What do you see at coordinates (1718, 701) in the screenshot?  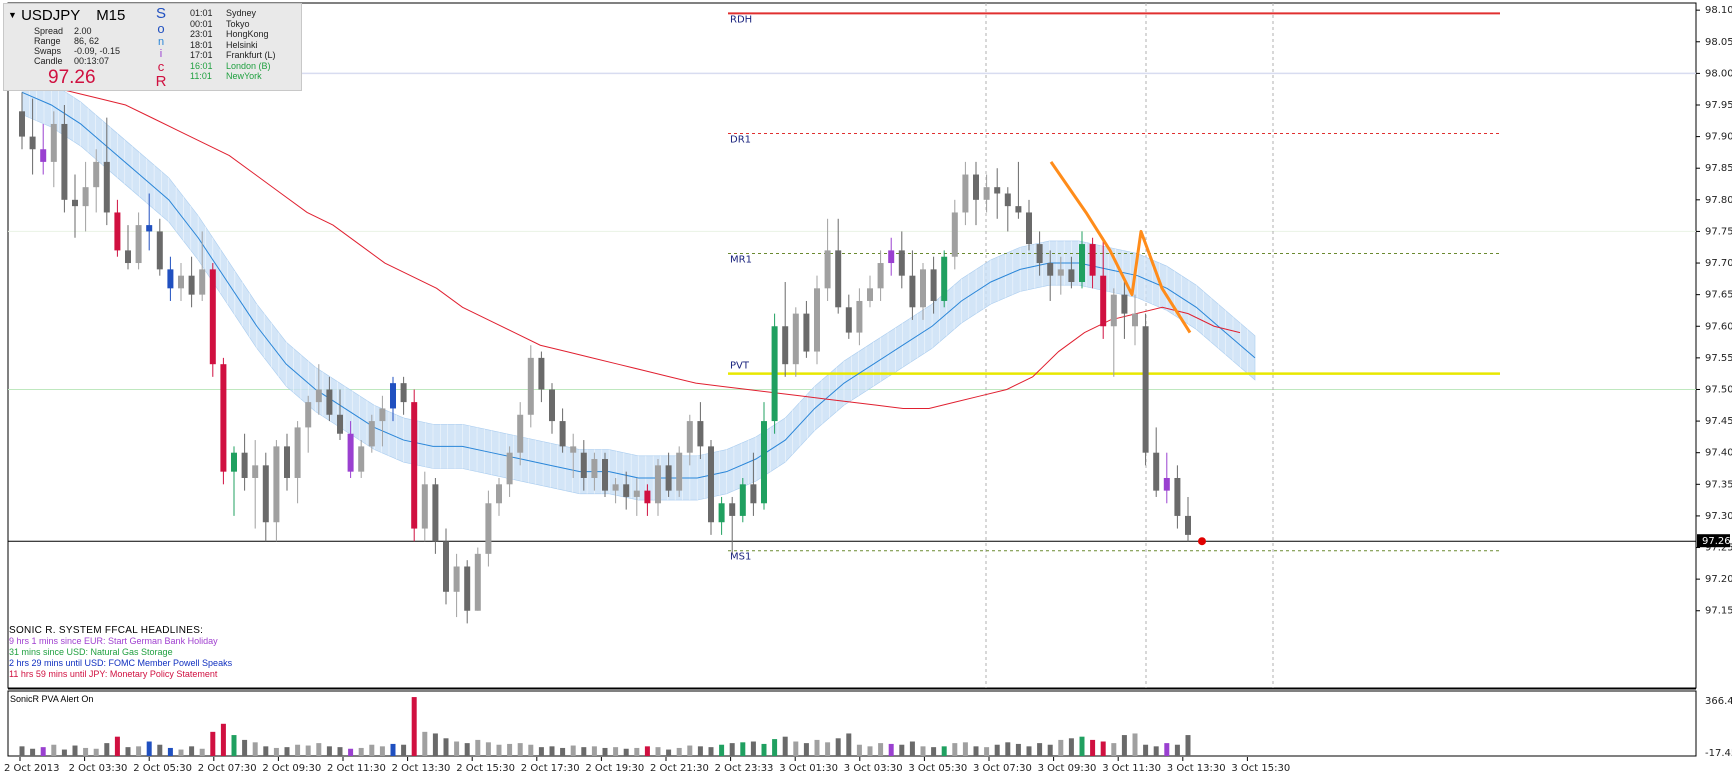 I see `volume-max-label: 366.45` at bounding box center [1718, 701].